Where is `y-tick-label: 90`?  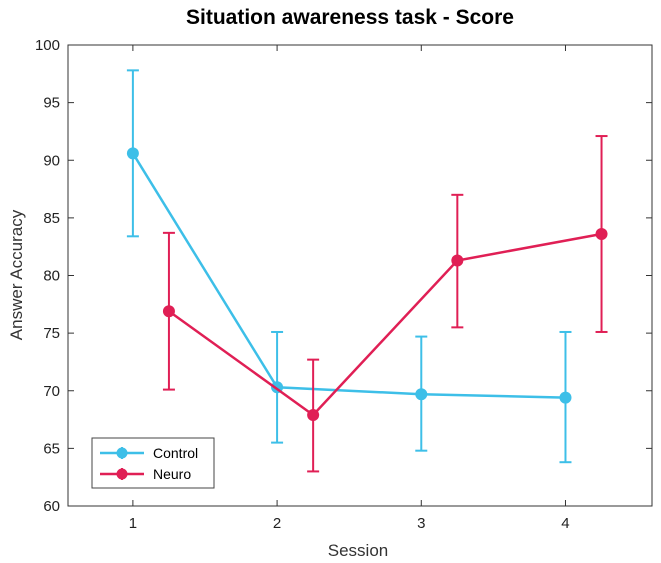 y-tick-label: 90 is located at coordinates (51, 160).